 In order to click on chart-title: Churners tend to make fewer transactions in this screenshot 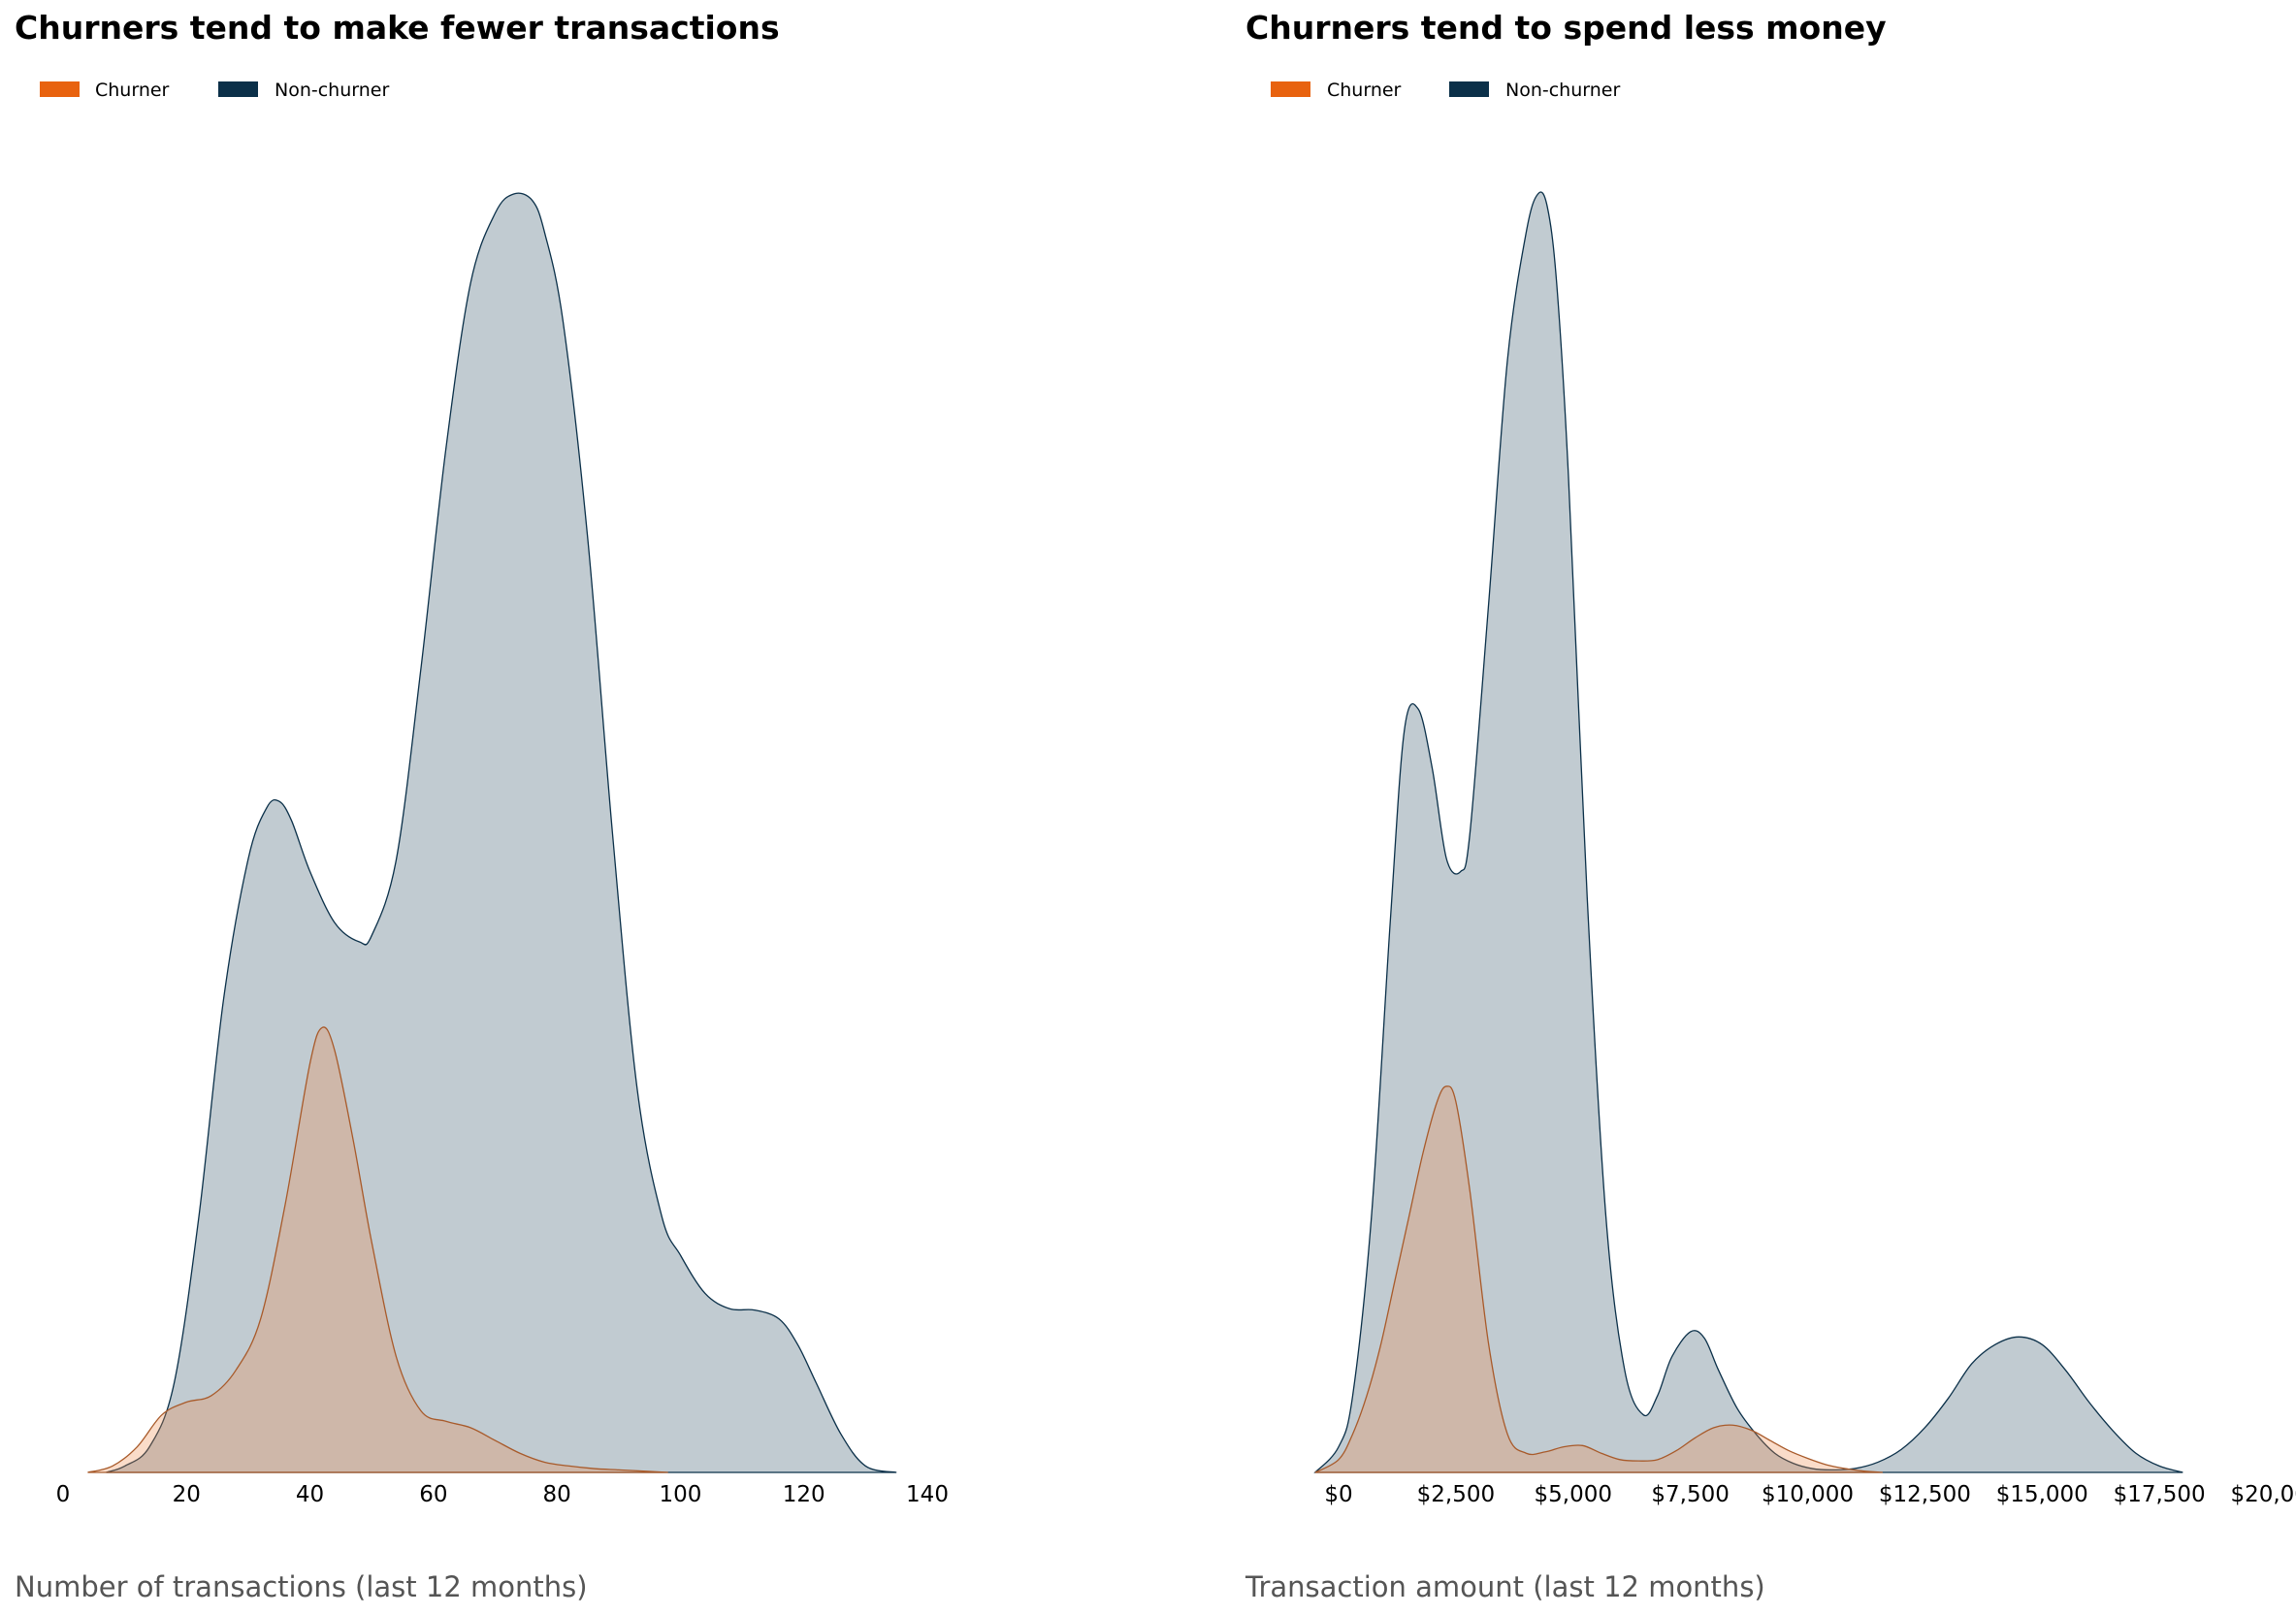, I will do `click(398, 28)`.